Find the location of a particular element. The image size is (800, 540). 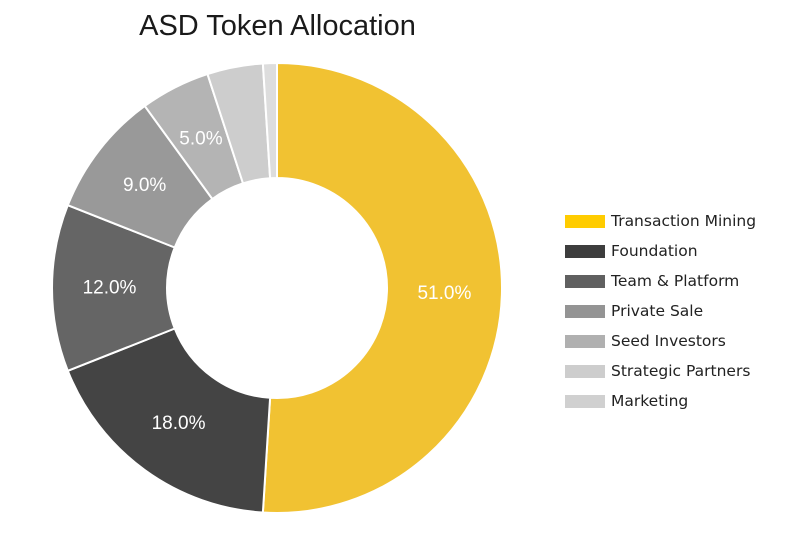

legend-item-team-platform: Team & Platform is located at coordinates (660, 281).